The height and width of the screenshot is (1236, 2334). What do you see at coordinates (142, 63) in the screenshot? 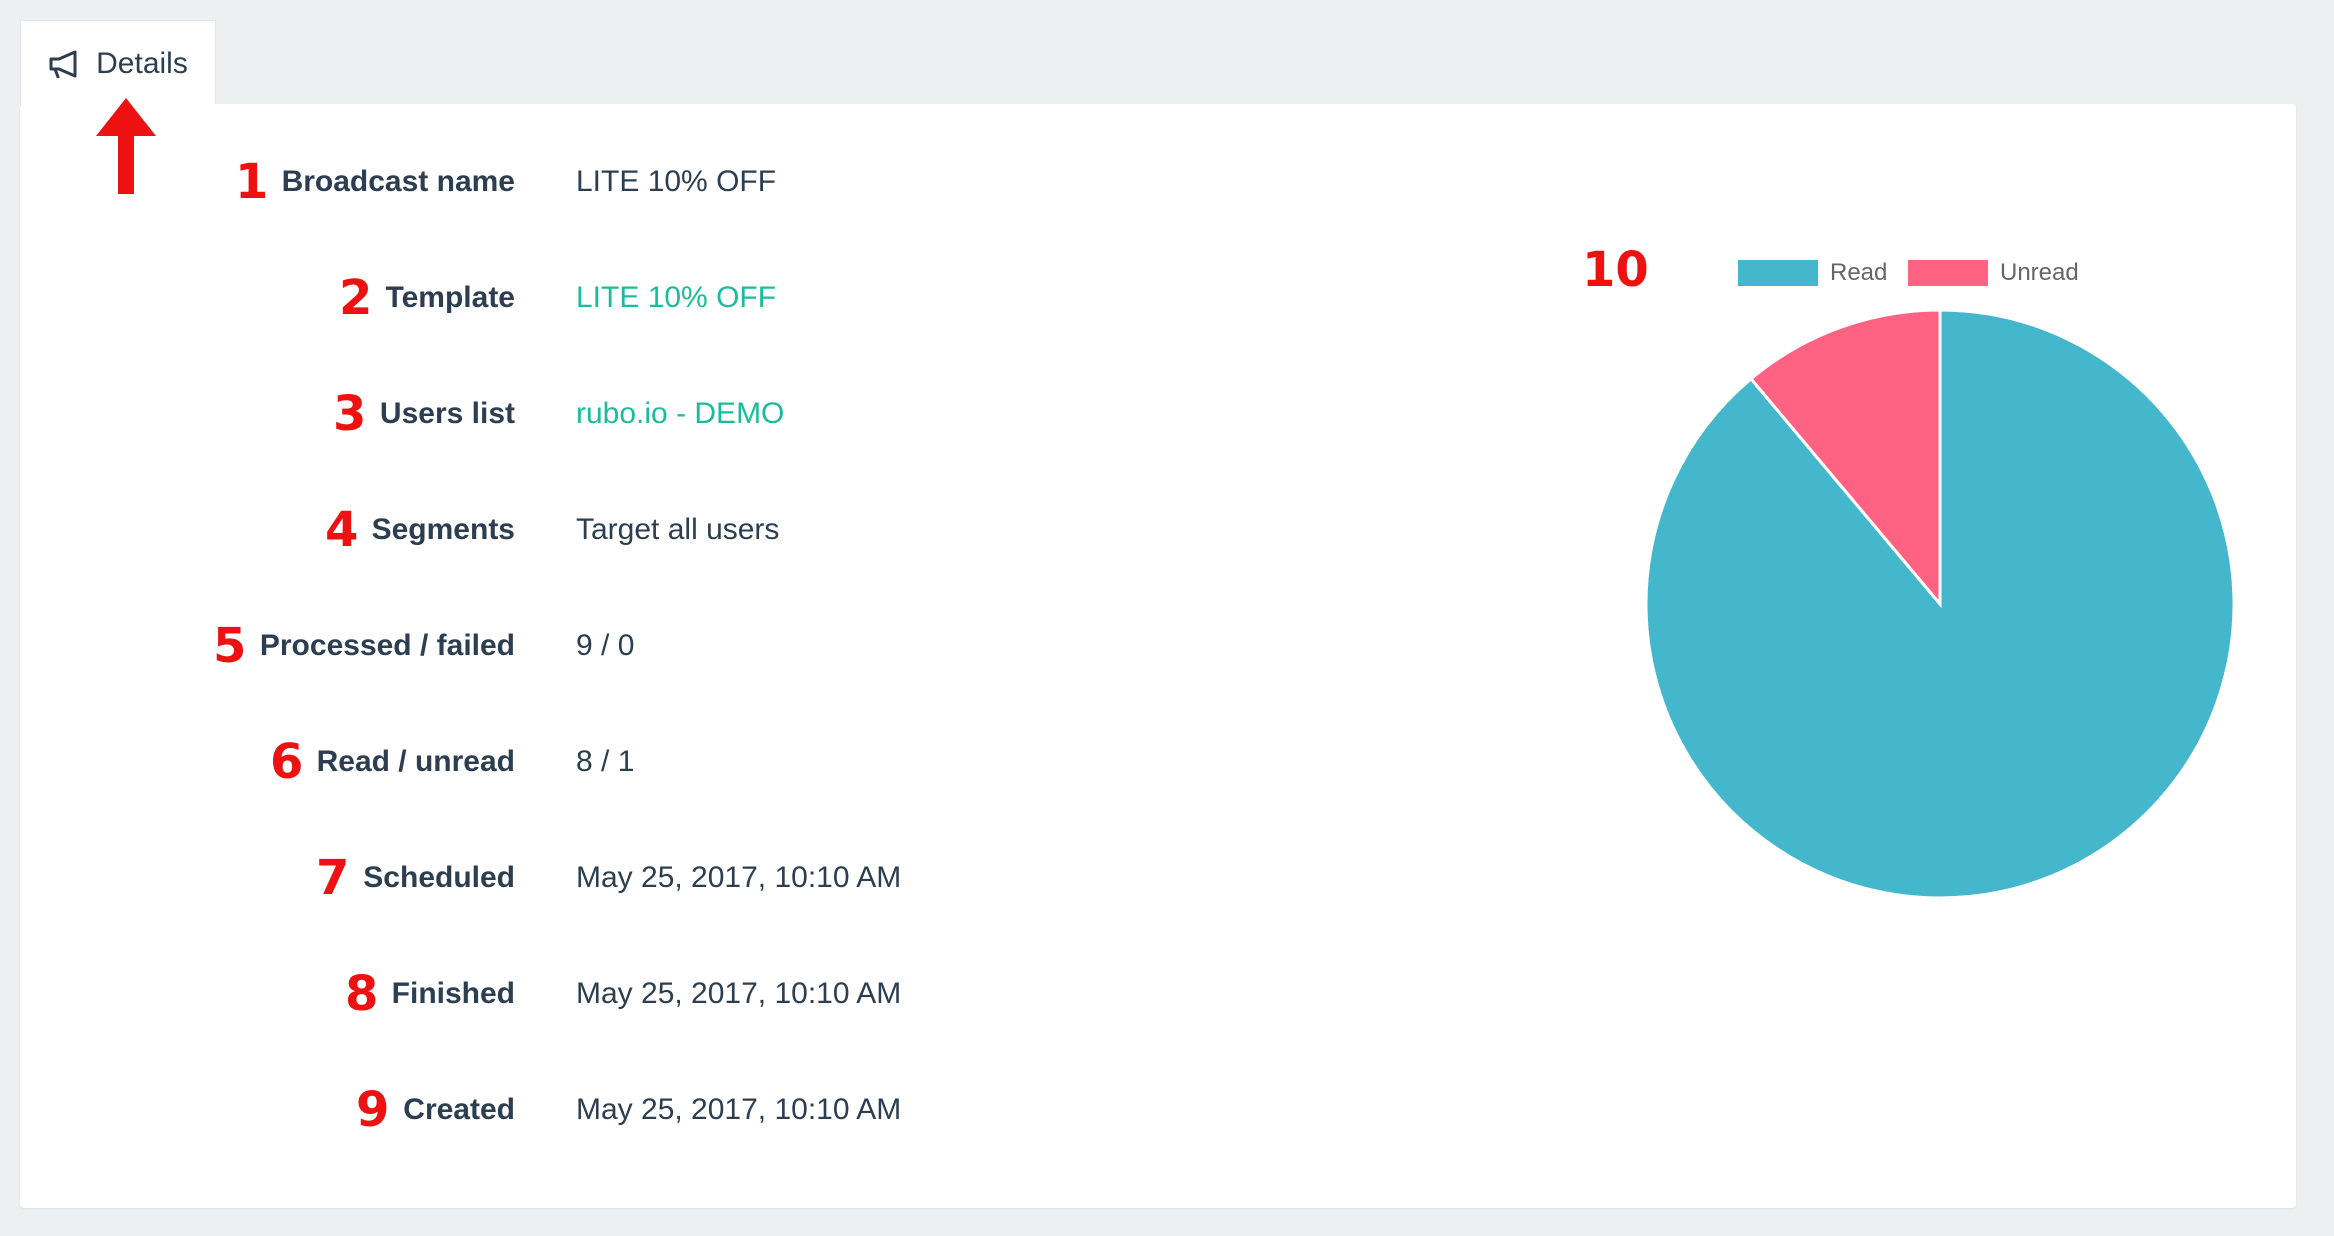
I see `tab-details-label: Details` at bounding box center [142, 63].